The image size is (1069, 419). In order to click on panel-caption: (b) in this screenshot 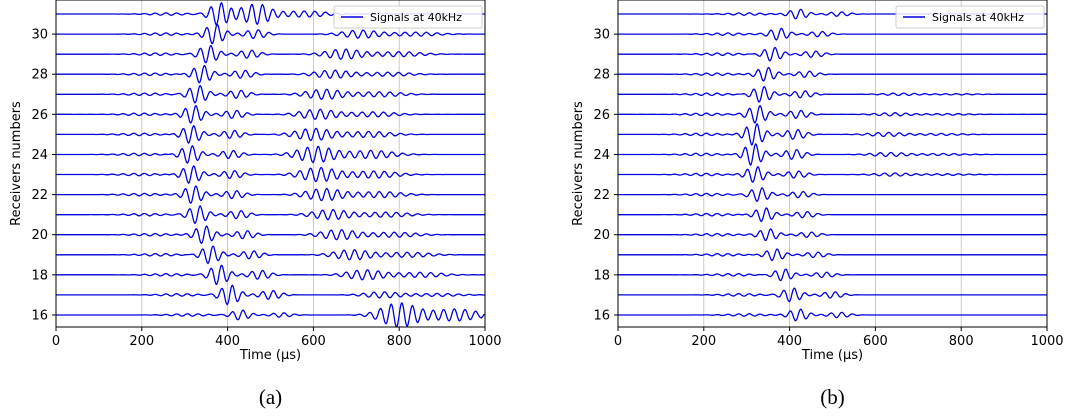, I will do `click(832, 397)`.